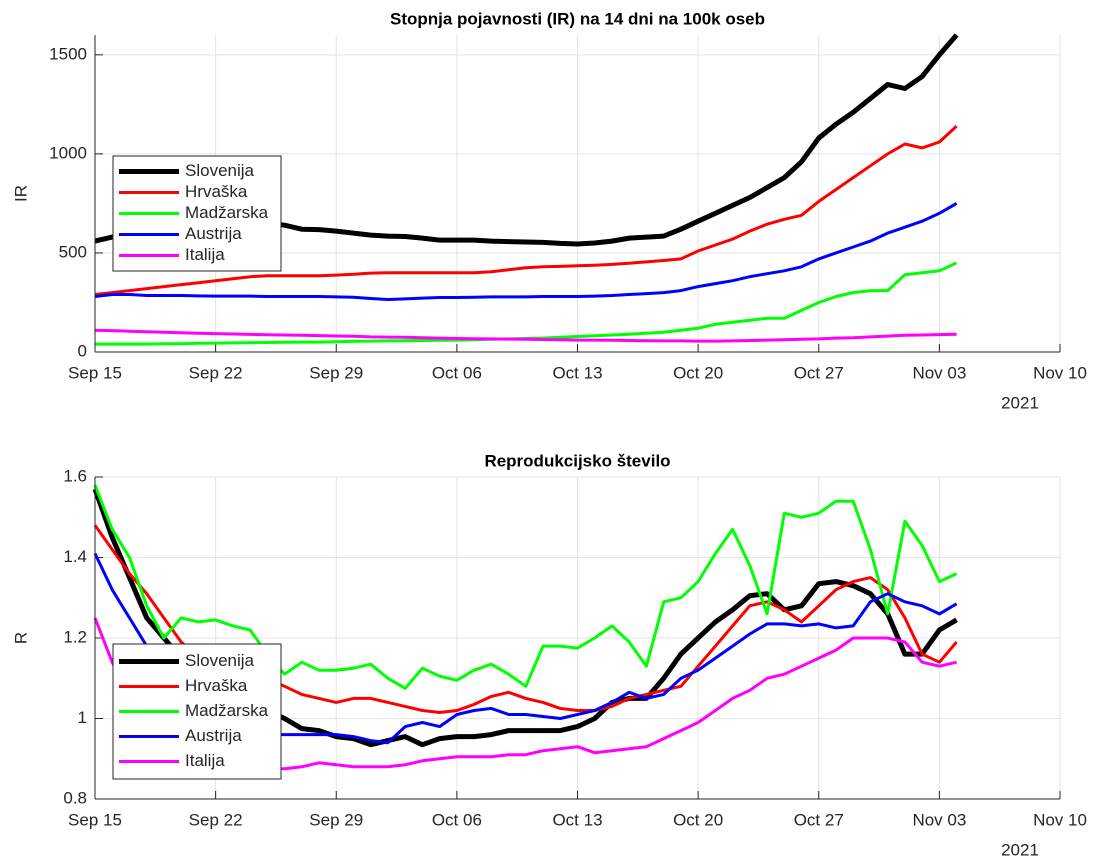  Describe the element at coordinates (75, 475) in the screenshot. I see `y-tick-label: 1.6` at that location.